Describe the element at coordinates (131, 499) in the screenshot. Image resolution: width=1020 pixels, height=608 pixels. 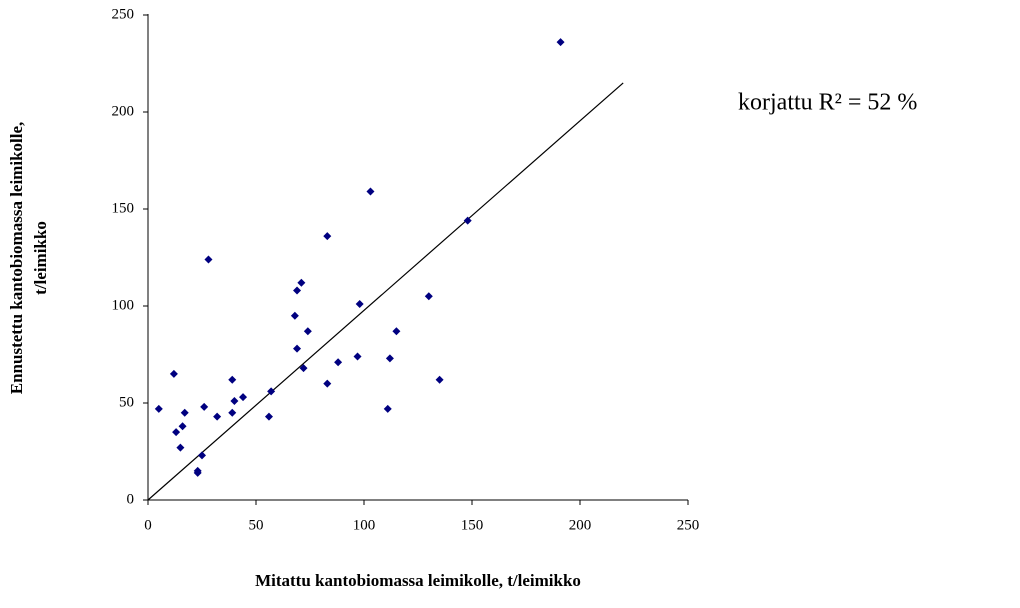
I see `y-tick-label: 0` at that location.